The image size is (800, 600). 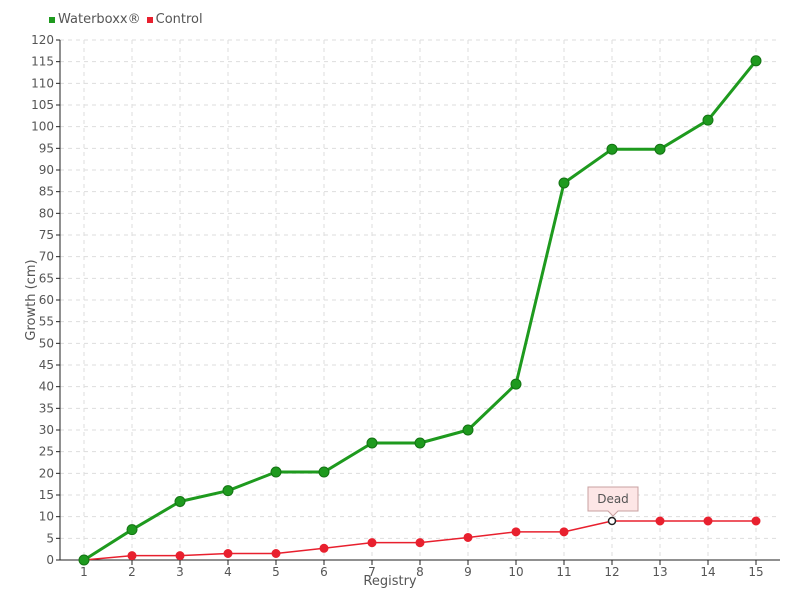 What do you see at coordinates (42, 40) in the screenshot?
I see `y-tick-label: 120` at bounding box center [42, 40].